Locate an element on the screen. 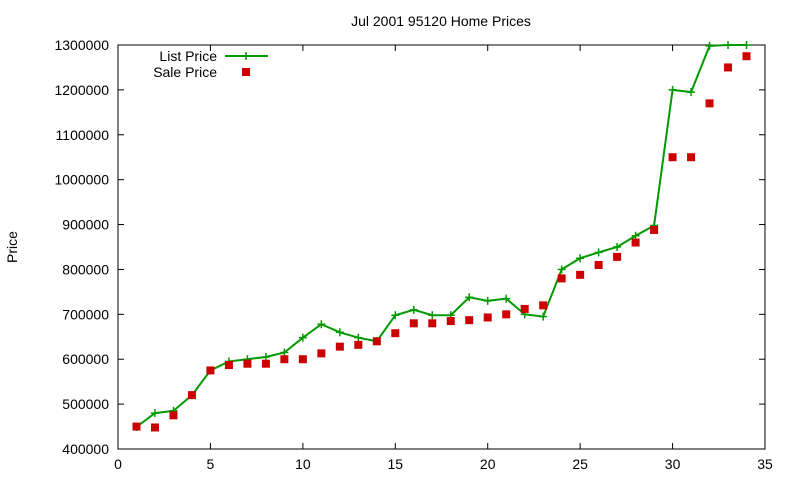 This screenshot has width=800, height=480. y-tick-label: 1200000 is located at coordinates (81, 90).